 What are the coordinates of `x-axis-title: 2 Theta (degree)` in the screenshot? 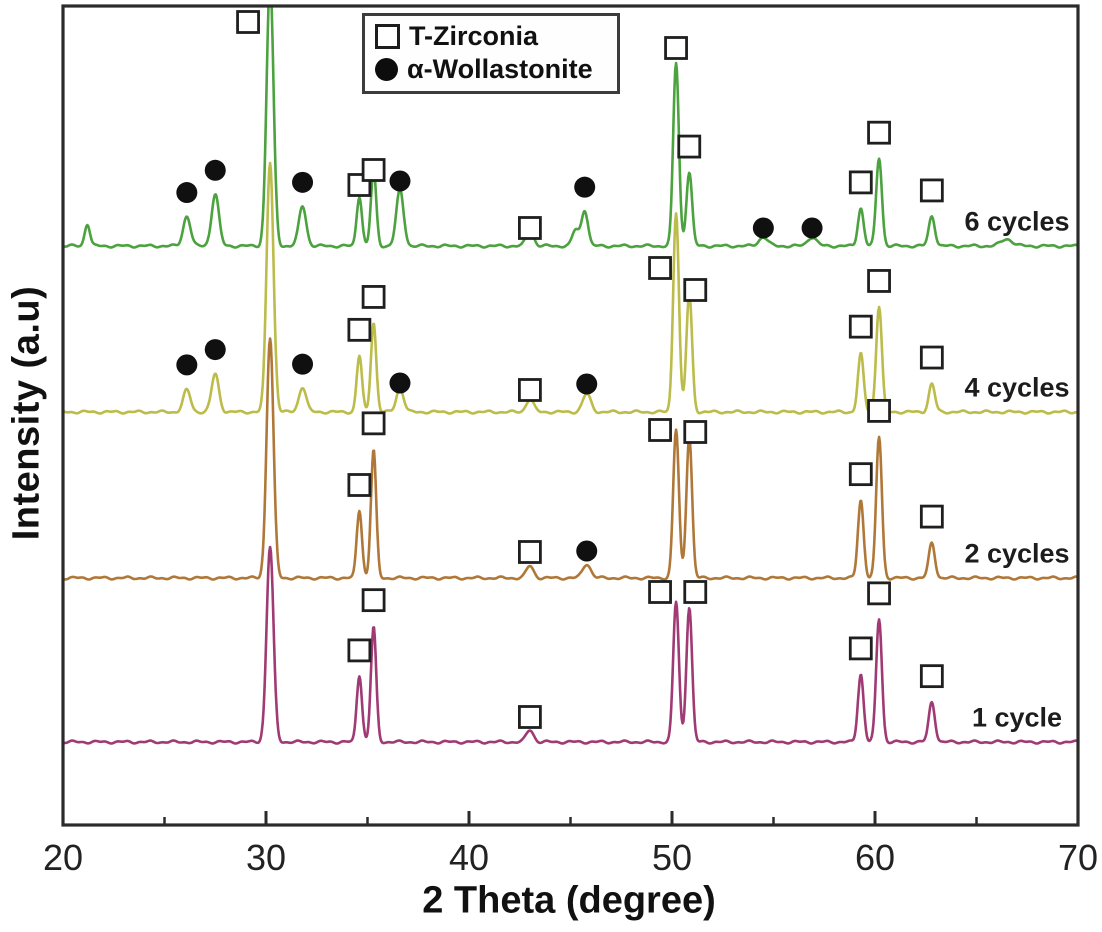 It's located at (569, 900).